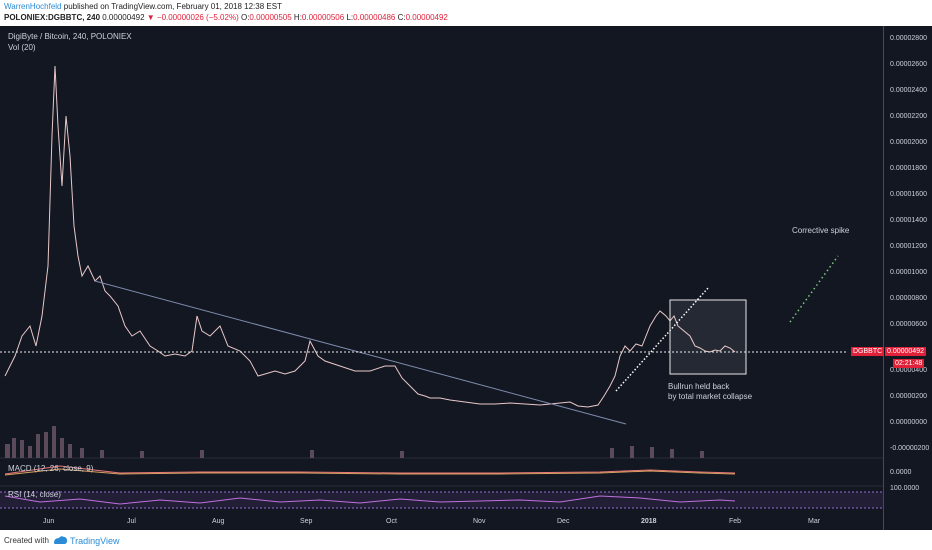  What do you see at coordinates (649, 521) in the screenshot?
I see `x-tick: 2018` at bounding box center [649, 521].